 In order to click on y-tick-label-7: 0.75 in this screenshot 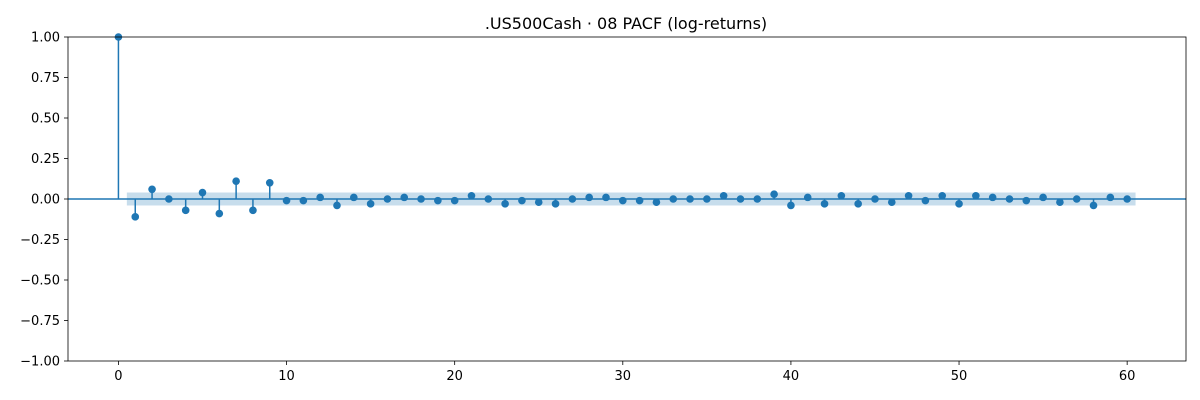, I will do `click(45, 78)`.